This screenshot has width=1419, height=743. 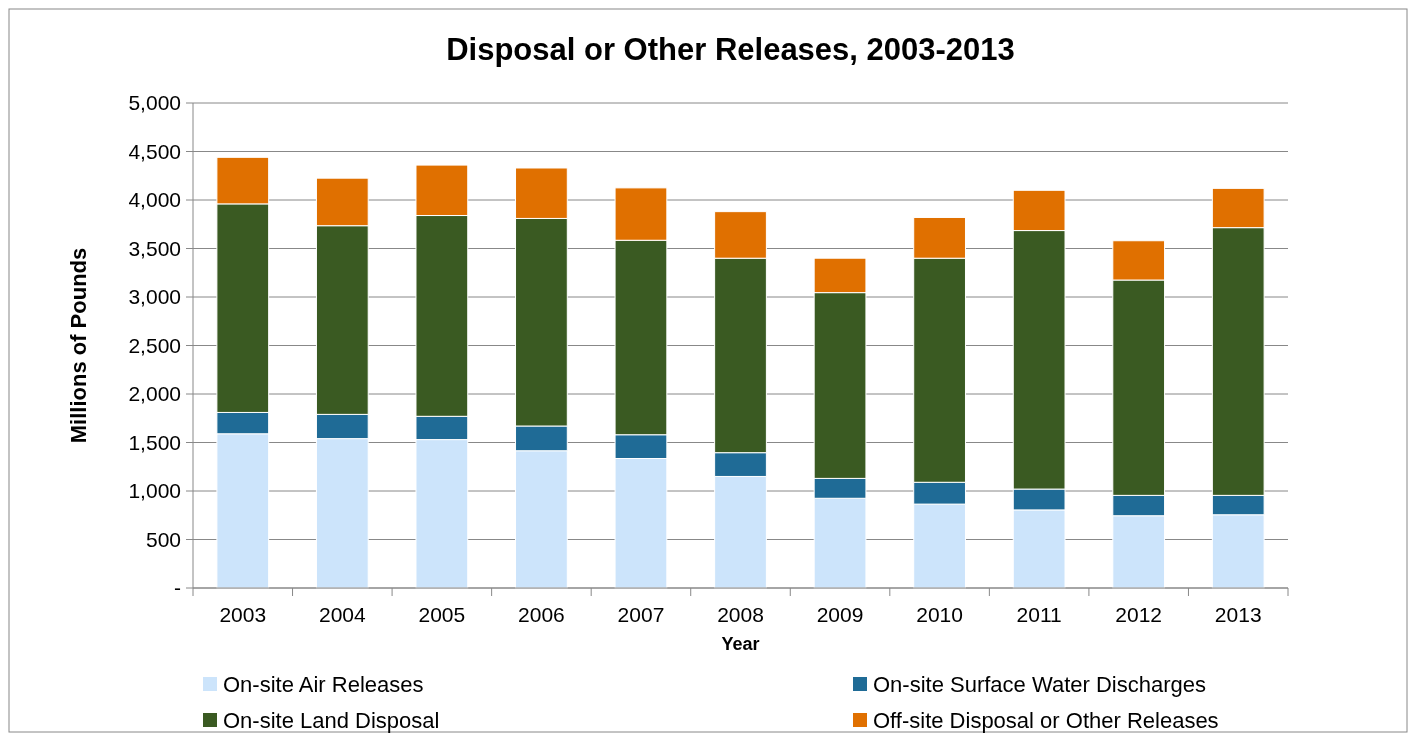 What do you see at coordinates (154, 200) in the screenshot?
I see `y-tick-label: 4,000` at bounding box center [154, 200].